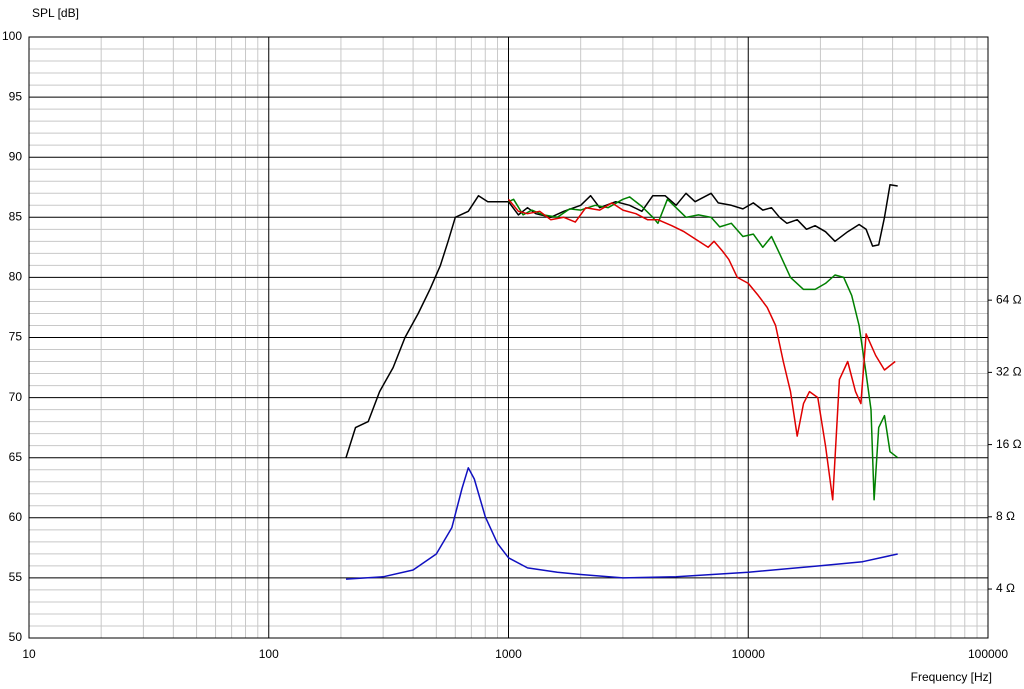 This screenshot has height=689, width=1024. Describe the element at coordinates (951, 677) in the screenshot. I see `x-axis-label: Frequency [Hz]` at that location.